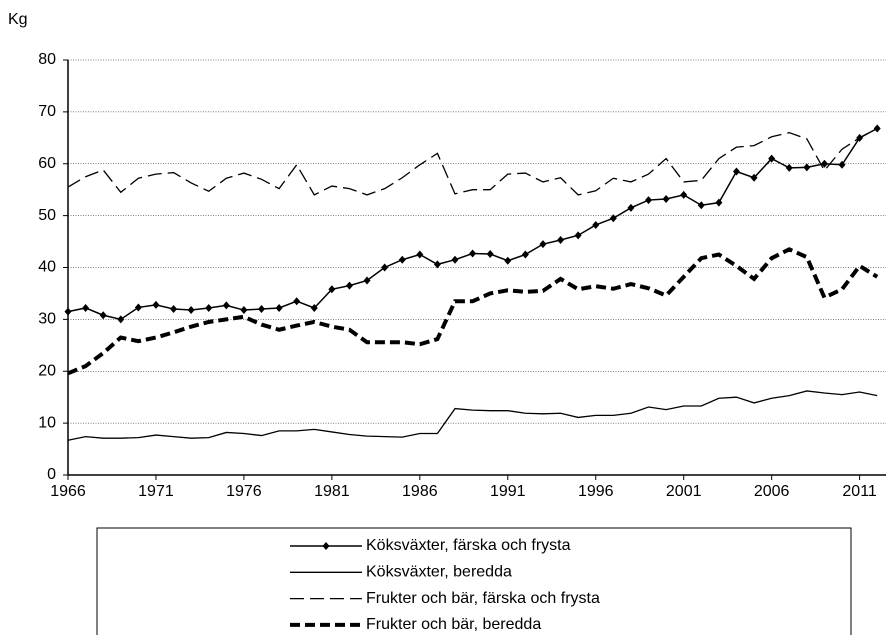 Image resolution: width=886 pixels, height=635 pixels. Describe the element at coordinates (859, 491) in the screenshot. I see `x-tick-label: 2011` at that location.